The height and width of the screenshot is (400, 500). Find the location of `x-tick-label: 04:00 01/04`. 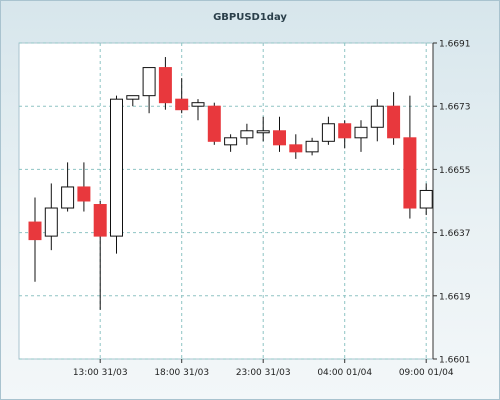

x-tick-label: 04:00 01/04 is located at coordinates (344, 373).